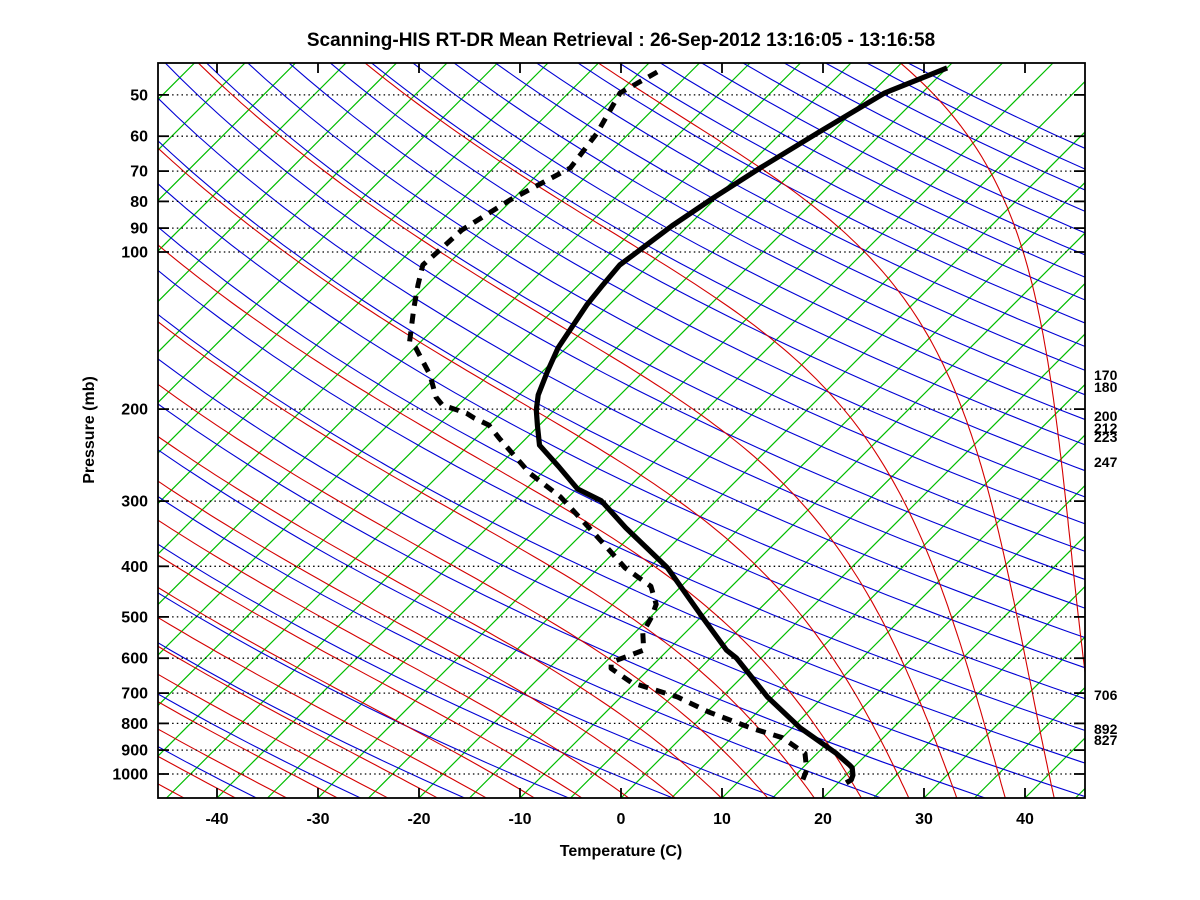 The width and height of the screenshot is (1200, 900). What do you see at coordinates (134, 659) in the screenshot?
I see `svg-text: 600` at bounding box center [134, 659].